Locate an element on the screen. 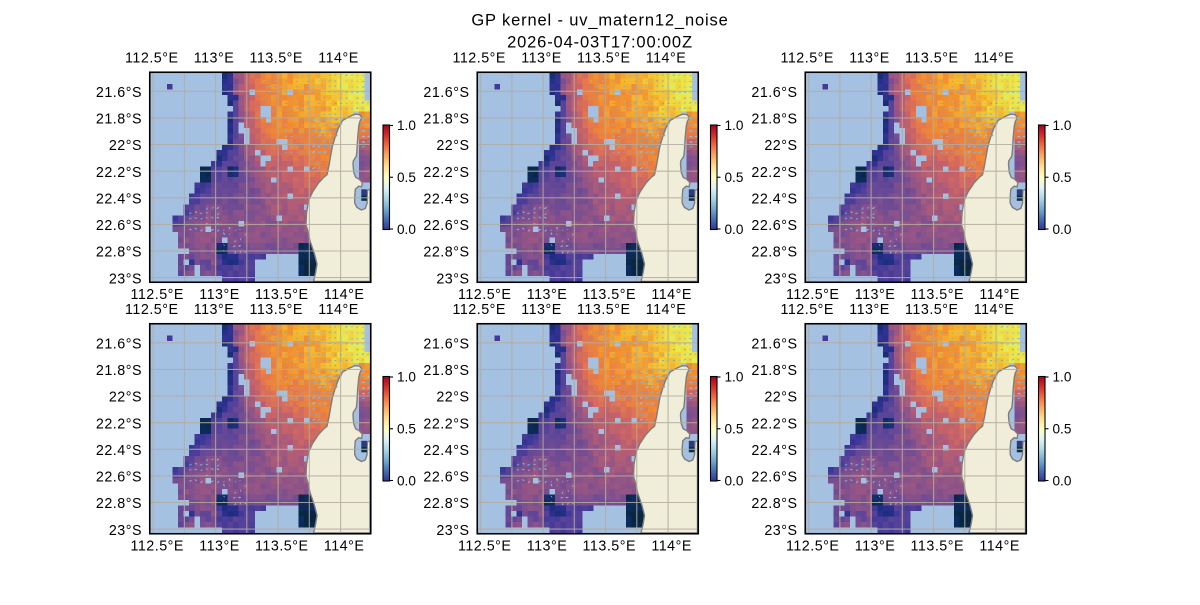 This screenshot has width=1200, height=605. svg-text: GP kernel - uv_matern12_noise is located at coordinates (599, 21).